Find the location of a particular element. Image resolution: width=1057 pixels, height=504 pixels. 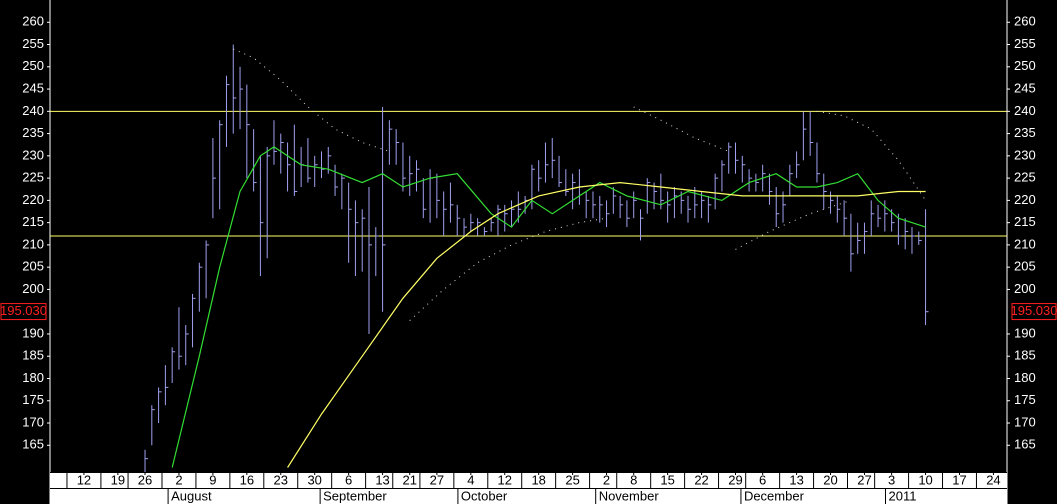

month-label: September is located at coordinates (355, 495).